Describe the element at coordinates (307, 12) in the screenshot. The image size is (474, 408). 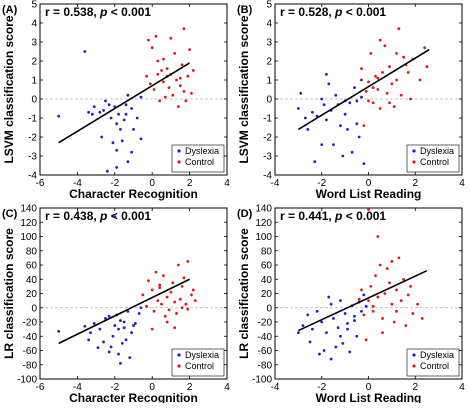
I see `stat-prefix: r = 0.528,` at that location.